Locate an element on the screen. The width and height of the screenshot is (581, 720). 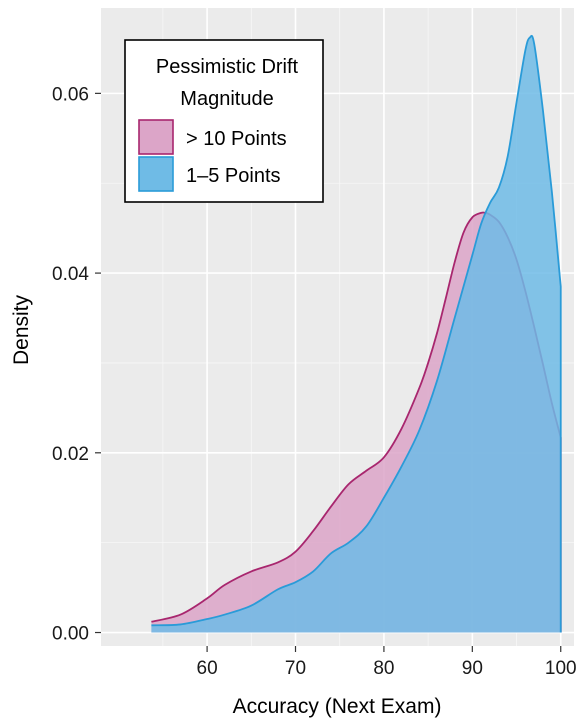
legend-label-over-10: > 10 Points is located at coordinates (236, 139).